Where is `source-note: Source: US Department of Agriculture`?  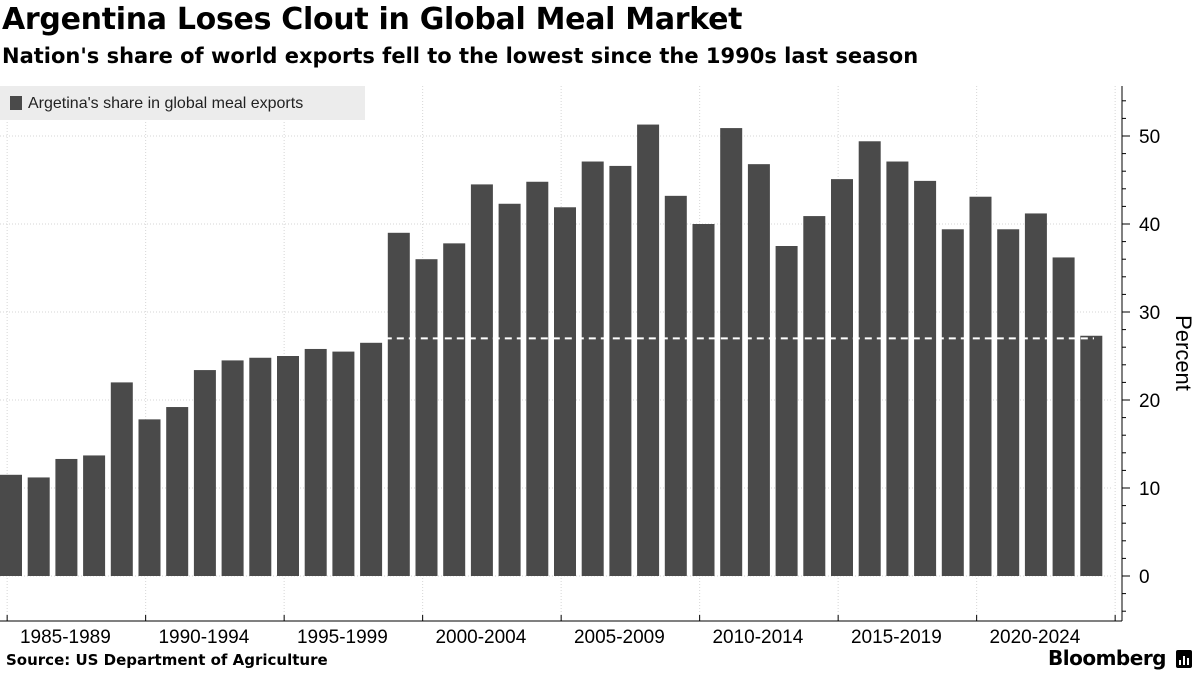 source-note: Source: US Department of Agriculture is located at coordinates (167, 660).